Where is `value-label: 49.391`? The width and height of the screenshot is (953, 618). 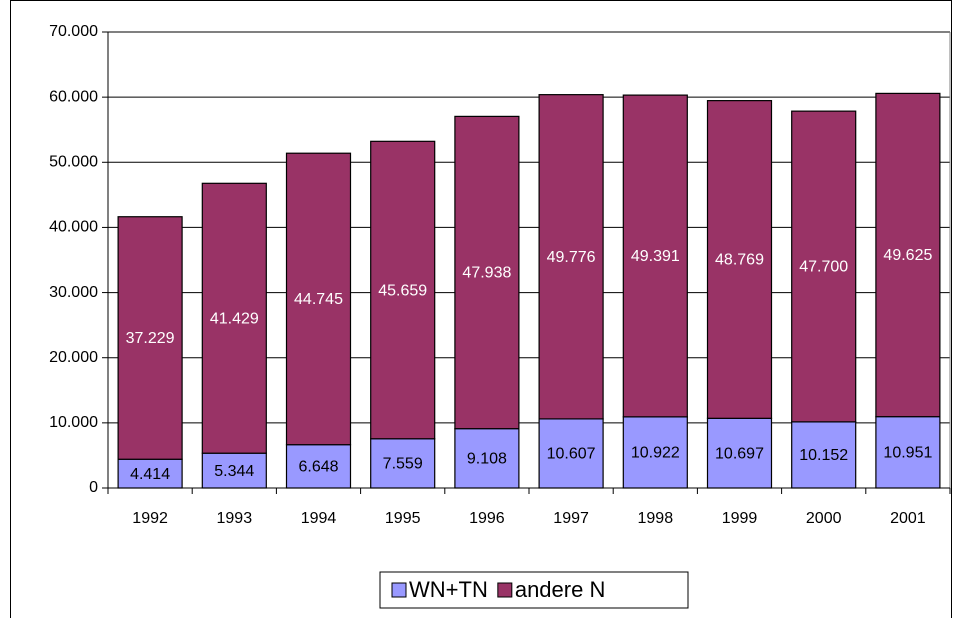 value-label: 49.391 is located at coordinates (655, 256).